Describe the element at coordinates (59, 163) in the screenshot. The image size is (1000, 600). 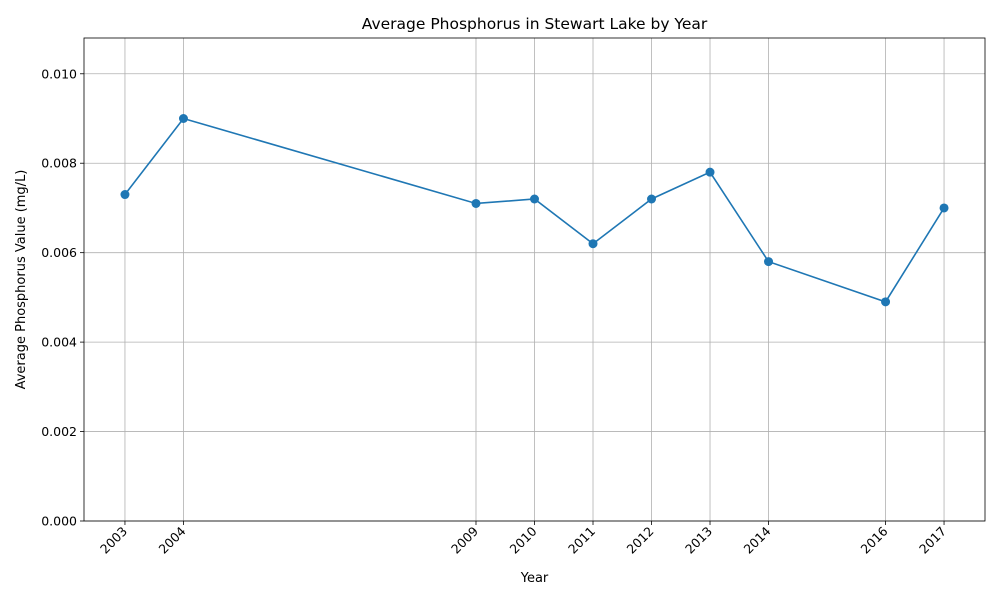
I see `y-tick-label: 0.008` at that location.